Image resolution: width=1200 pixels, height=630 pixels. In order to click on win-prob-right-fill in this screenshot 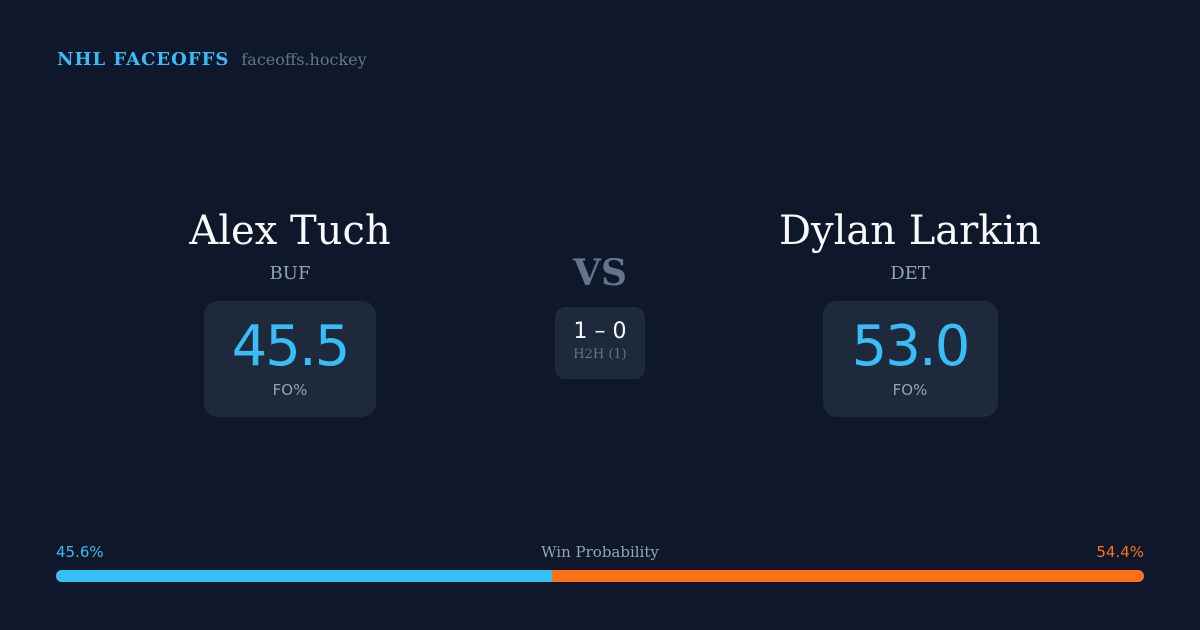, I will do `click(848, 576)`.